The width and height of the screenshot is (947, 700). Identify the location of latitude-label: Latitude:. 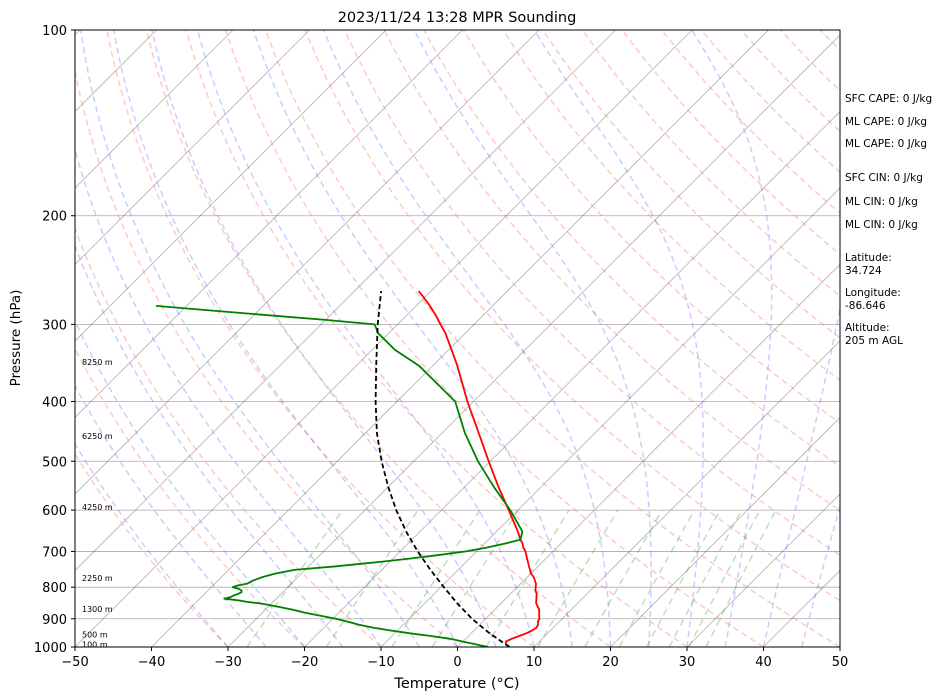
(868, 258).